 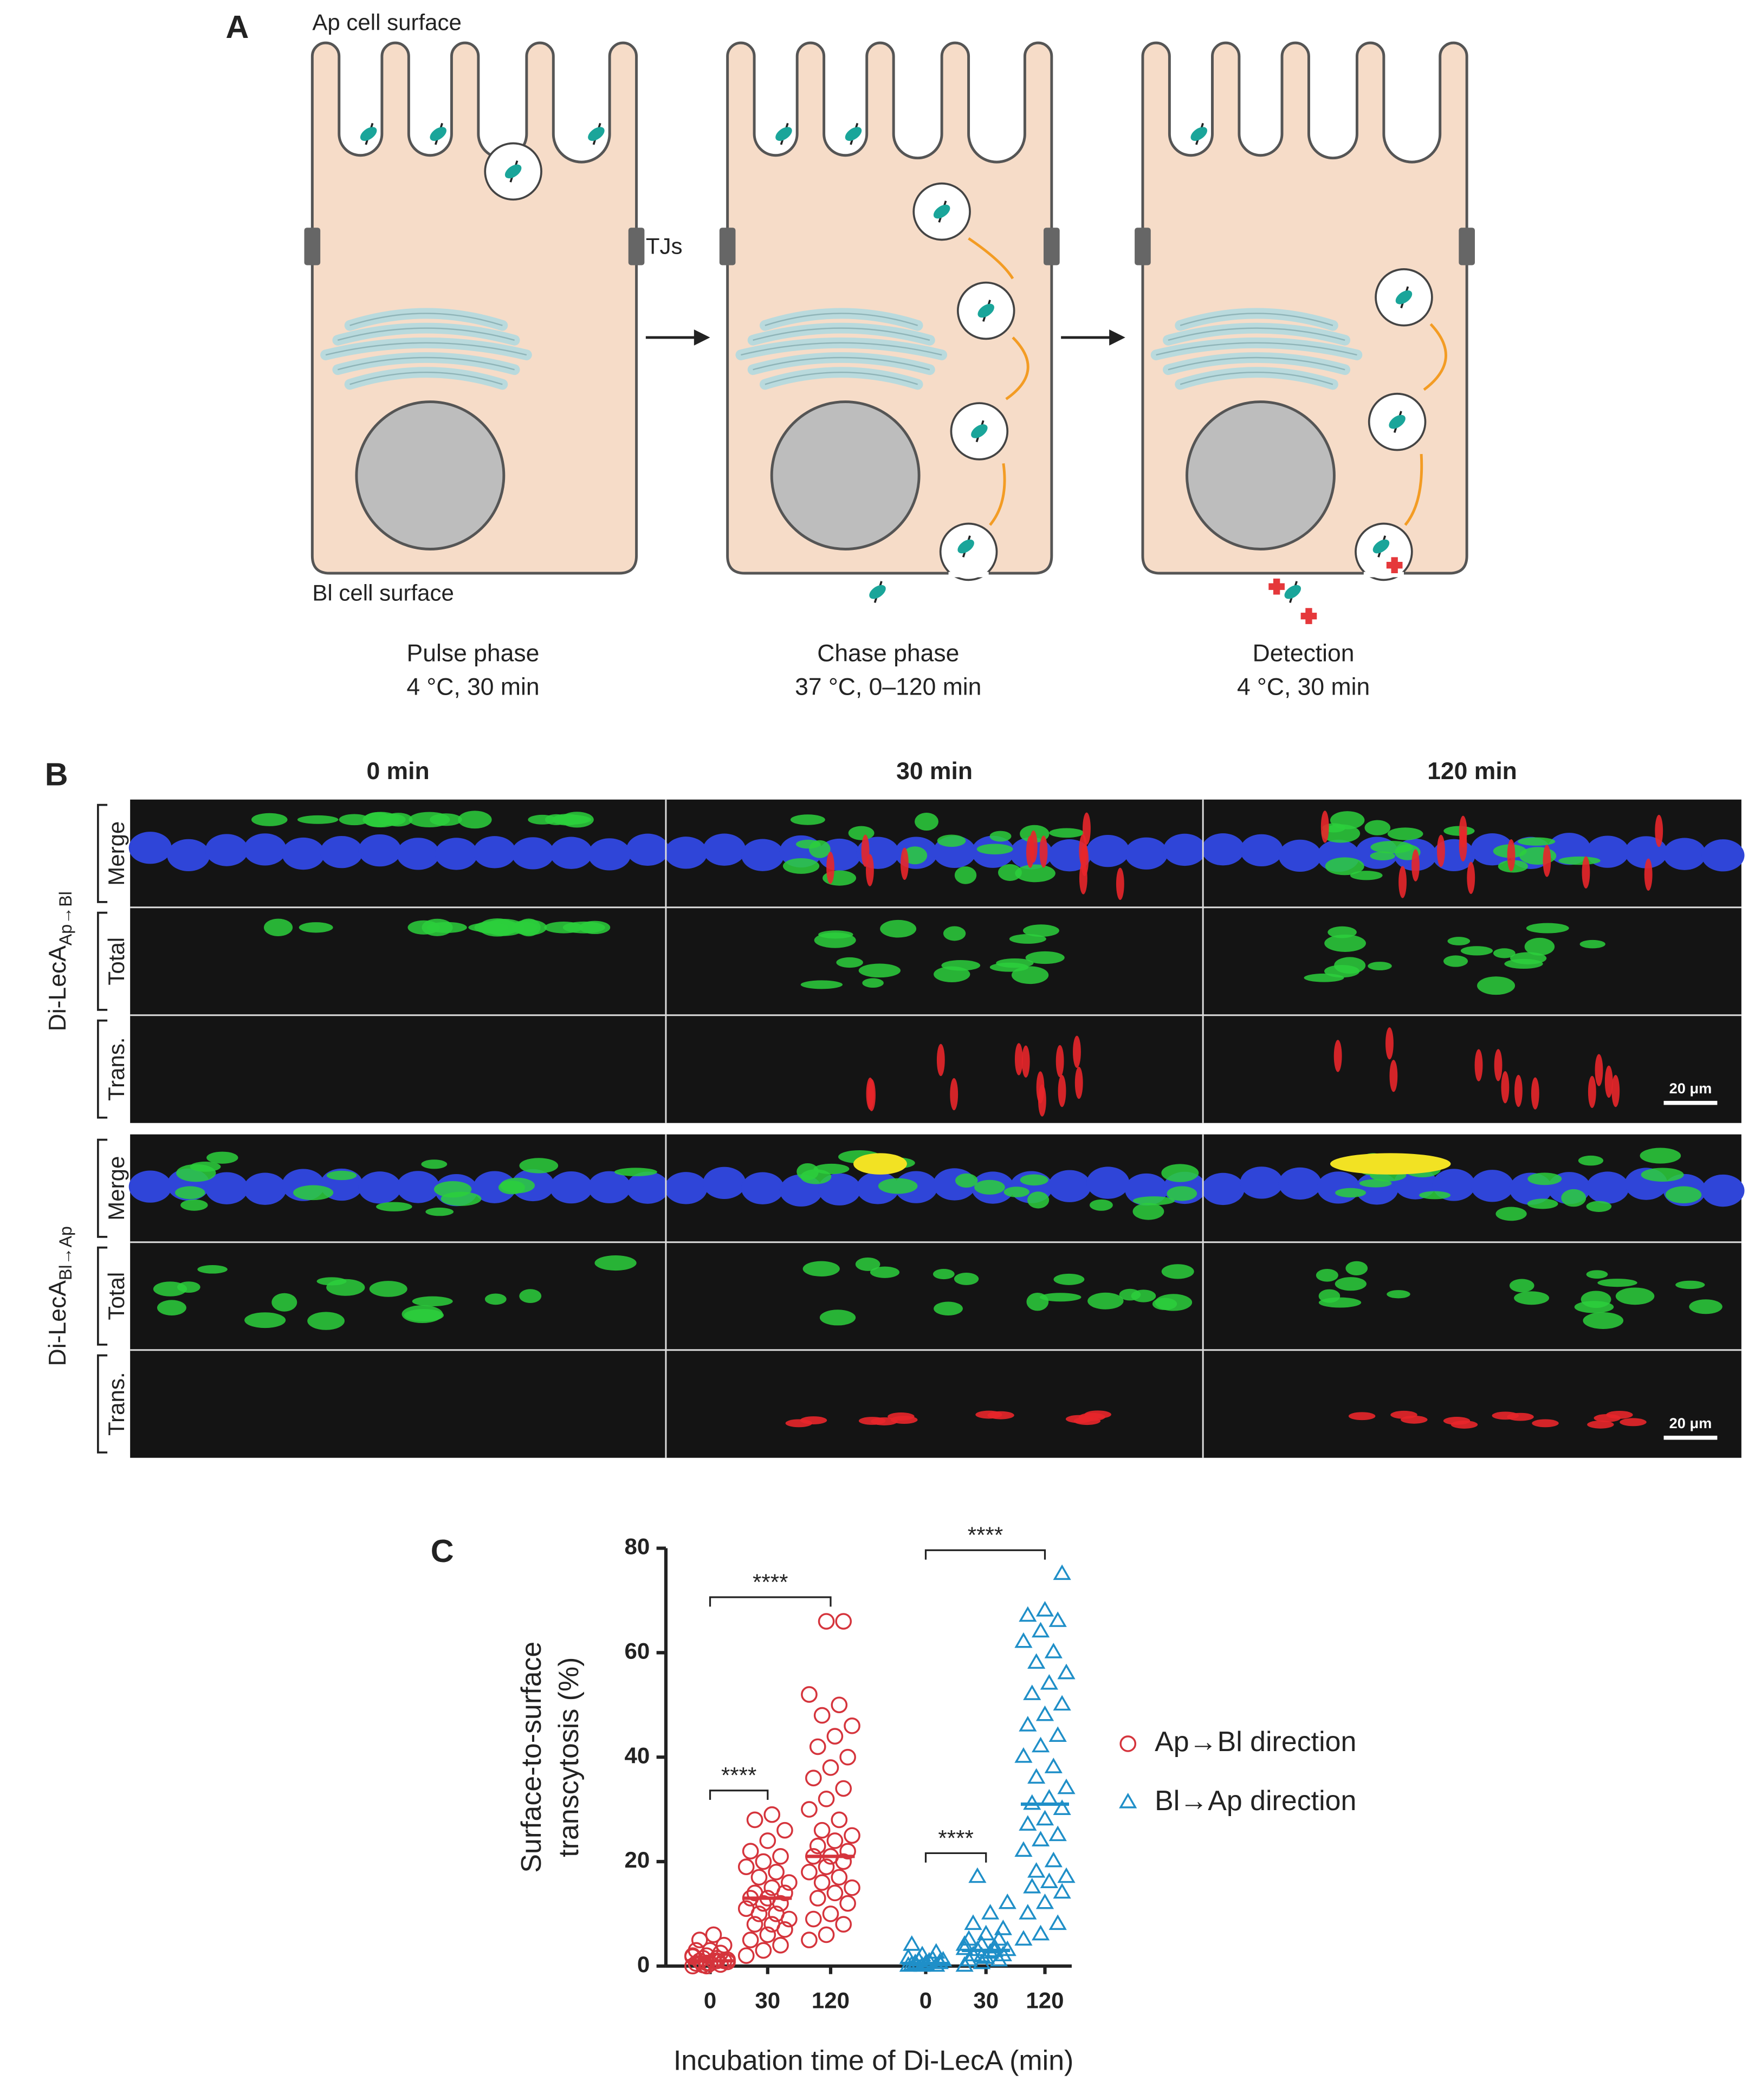 I want to click on bottom-surface-label: Bl cell surface, so click(x=383, y=593).